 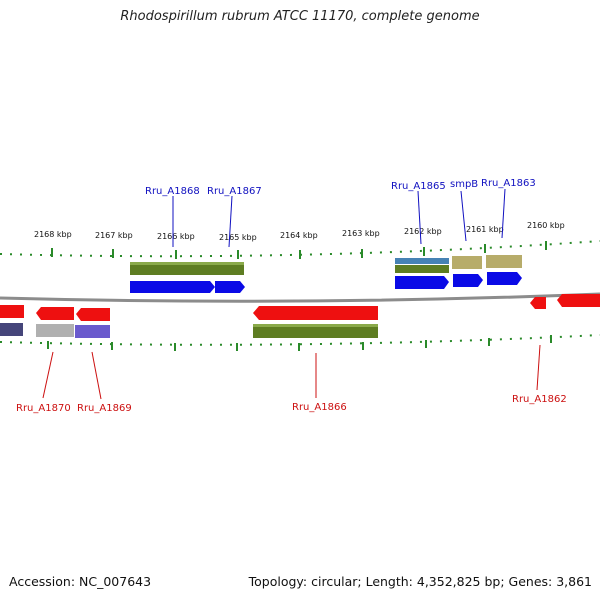 I want to click on genome-backbone, so click(x=300, y=297).